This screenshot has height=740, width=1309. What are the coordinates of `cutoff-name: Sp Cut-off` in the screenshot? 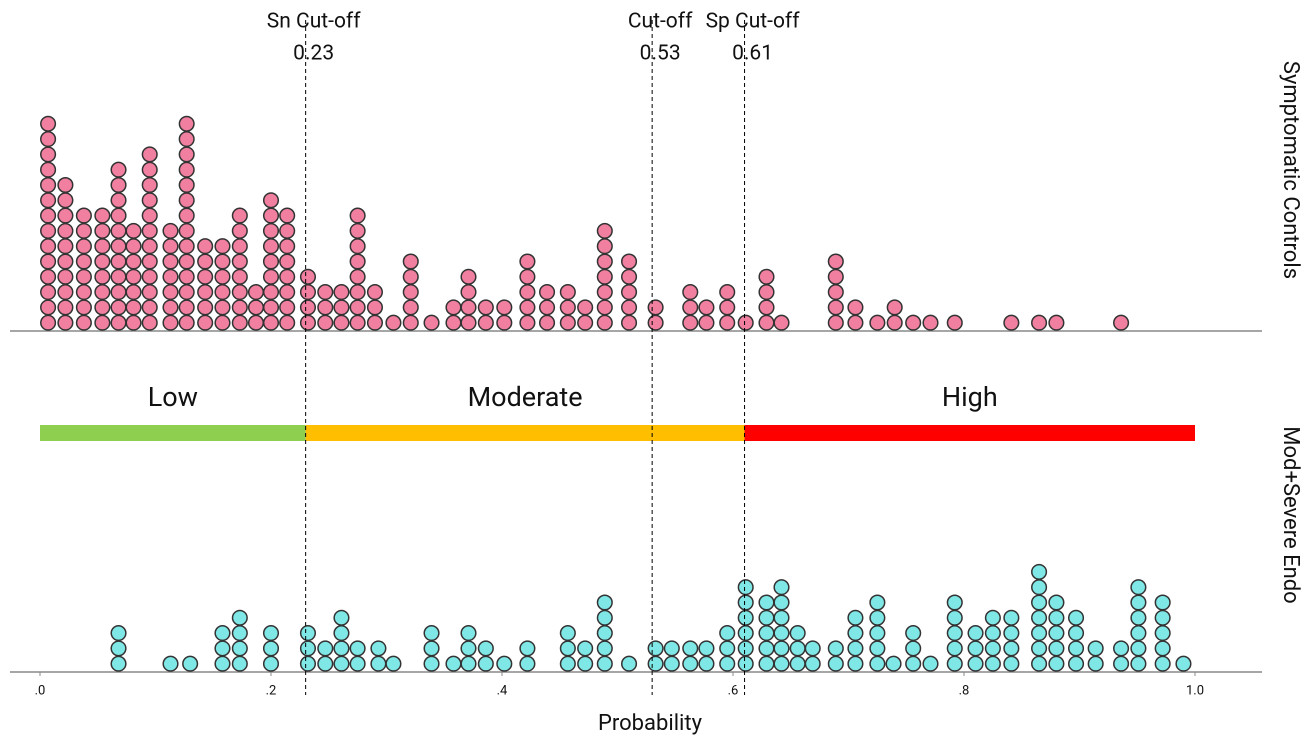 It's located at (753, 22).